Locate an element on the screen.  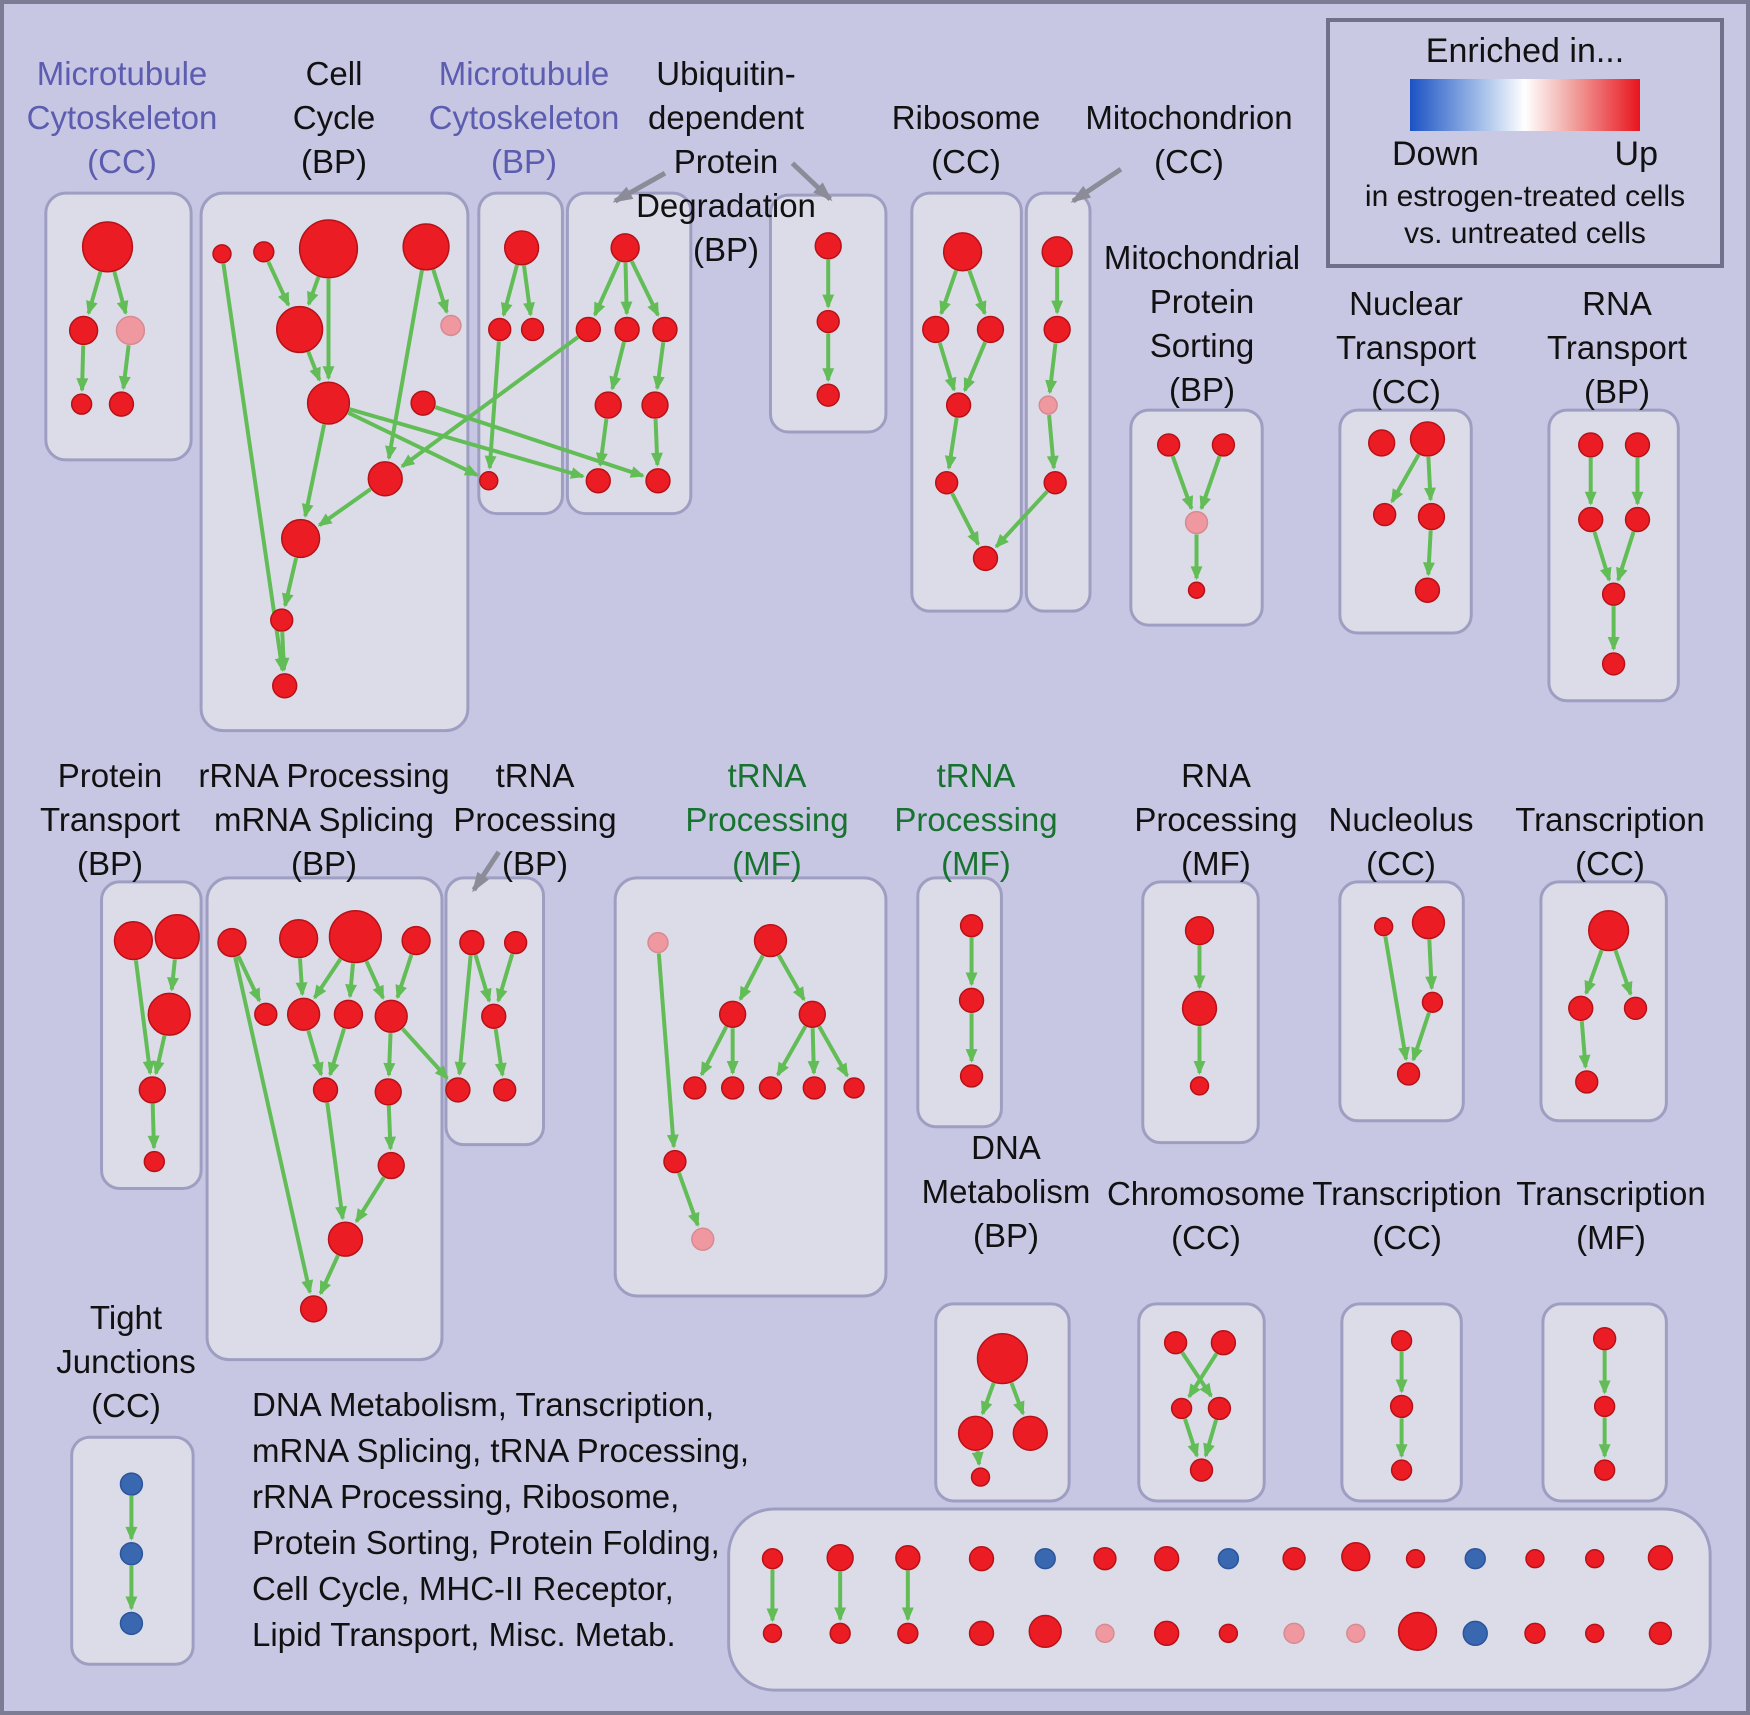
legend-down-label: Down is located at coordinates (1435, 154).